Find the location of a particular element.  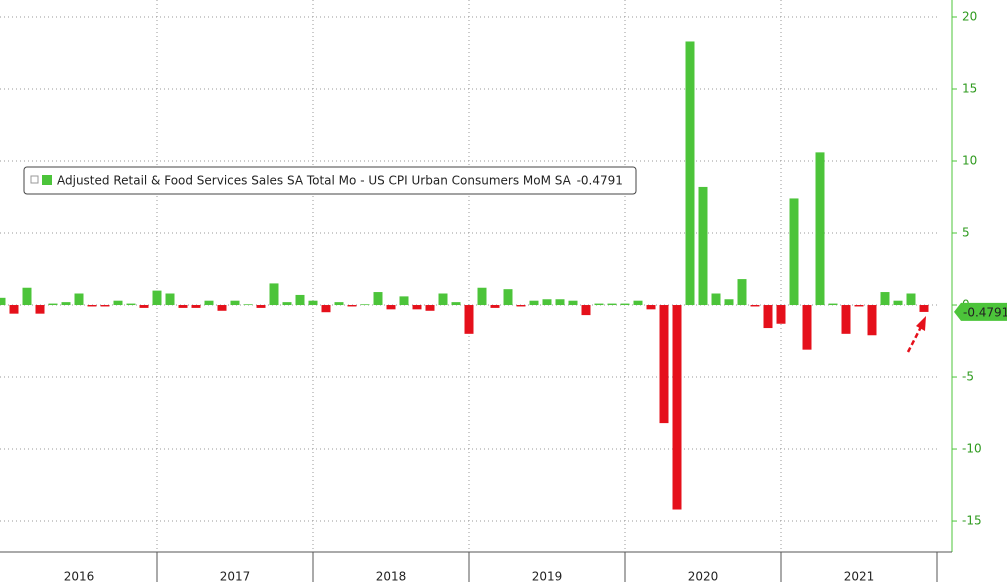

x-year-label: 2019 is located at coordinates (547, 576).